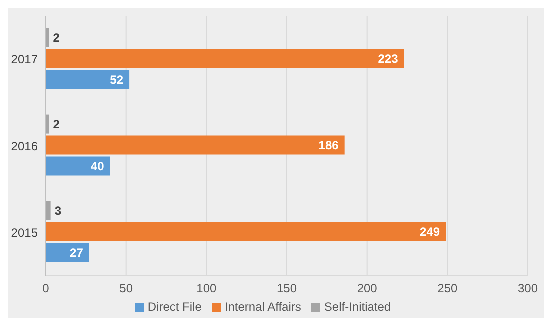 The width and height of the screenshot is (552, 326). What do you see at coordinates (528, 289) in the screenshot?
I see `x-tick-label: 300` at bounding box center [528, 289].